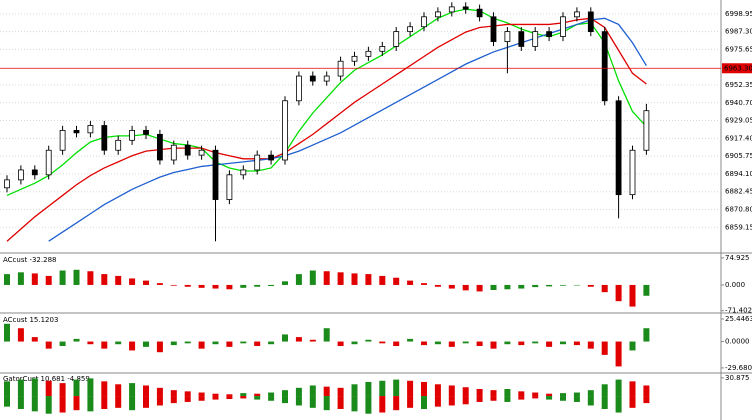 This screenshot has width=752, height=420. What do you see at coordinates (738, 209) in the screenshot?
I see `y-tick-label: 6870.80` at bounding box center [738, 209].